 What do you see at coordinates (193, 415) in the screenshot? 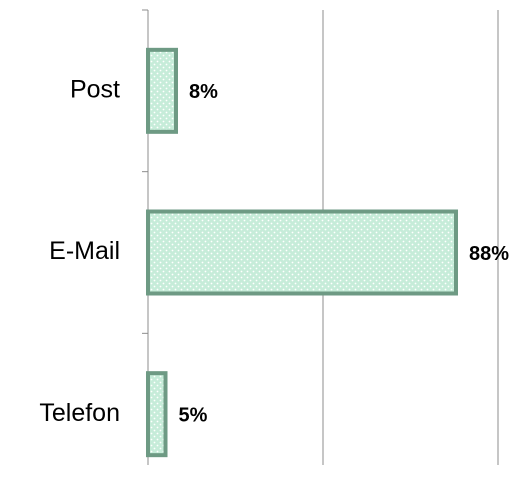
I see `data-label: 5%` at bounding box center [193, 415].